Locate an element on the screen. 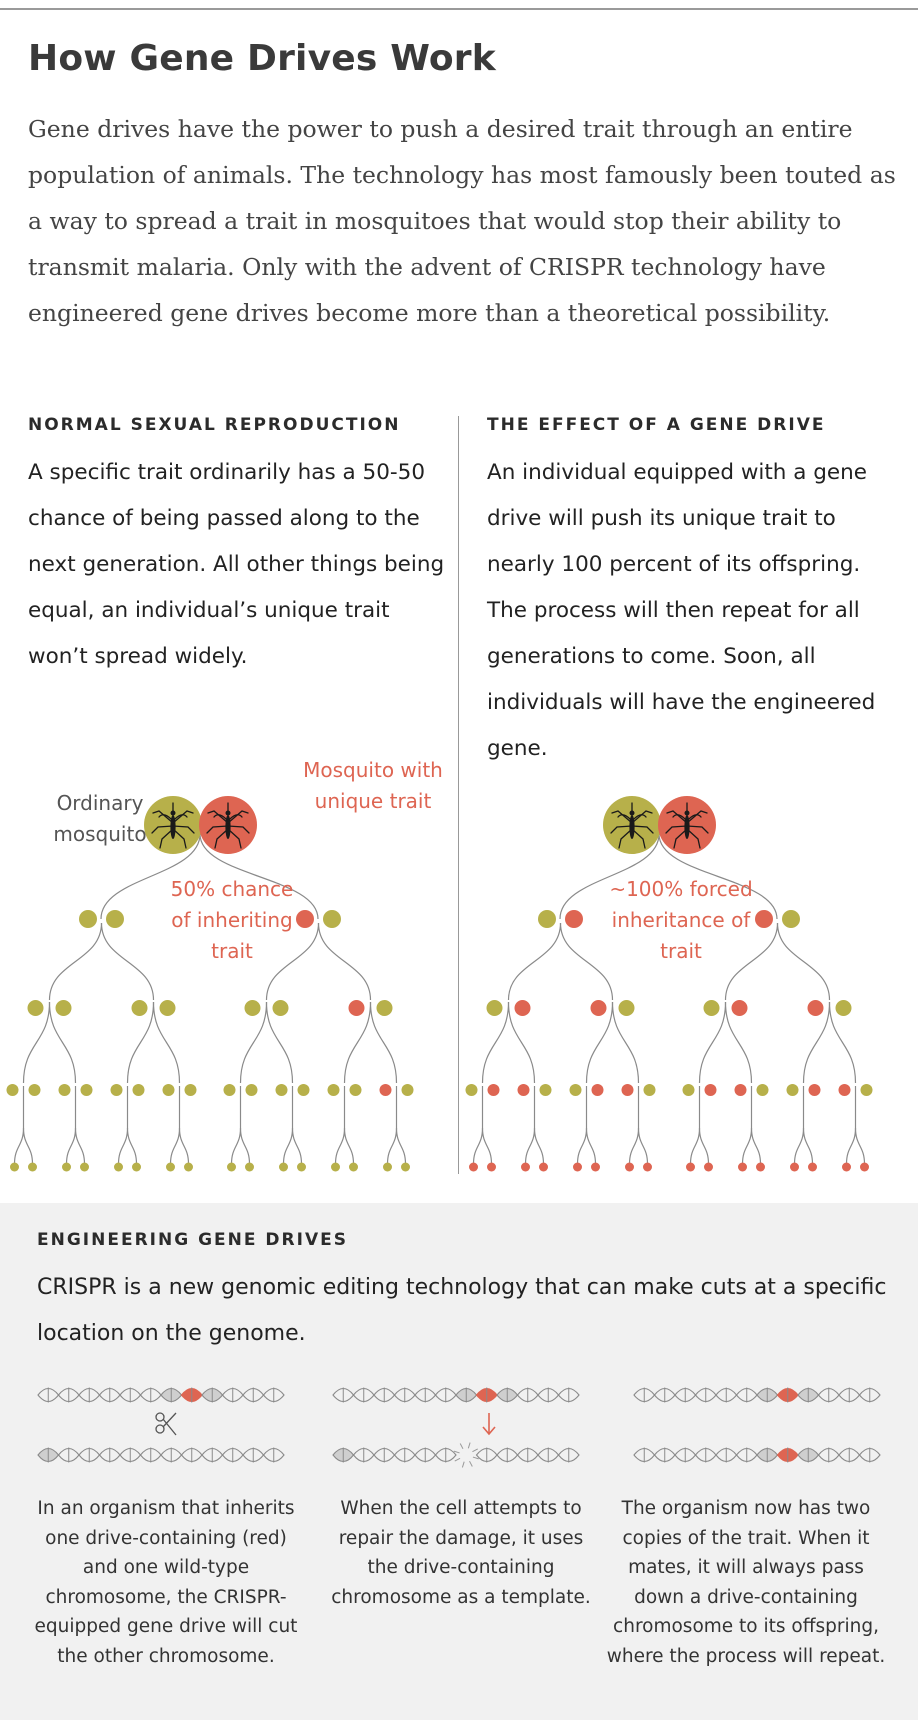  chromosome-pairs is located at coordinates (459, 1427).